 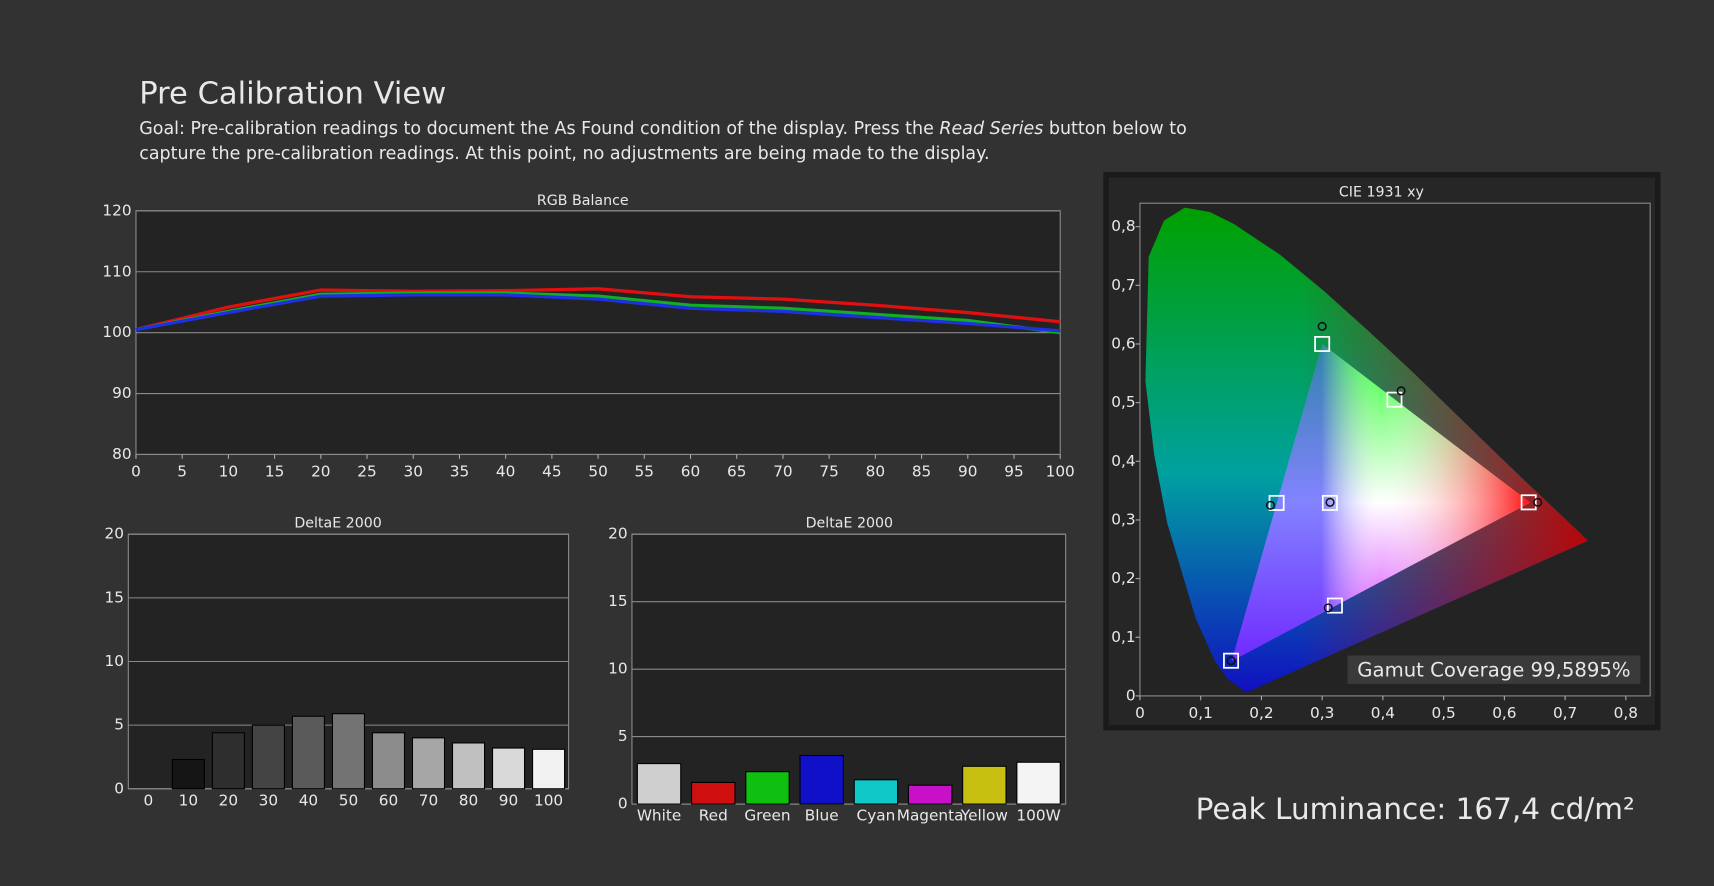 I want to click on x-tick-label: 100W, so click(x=1038, y=816).